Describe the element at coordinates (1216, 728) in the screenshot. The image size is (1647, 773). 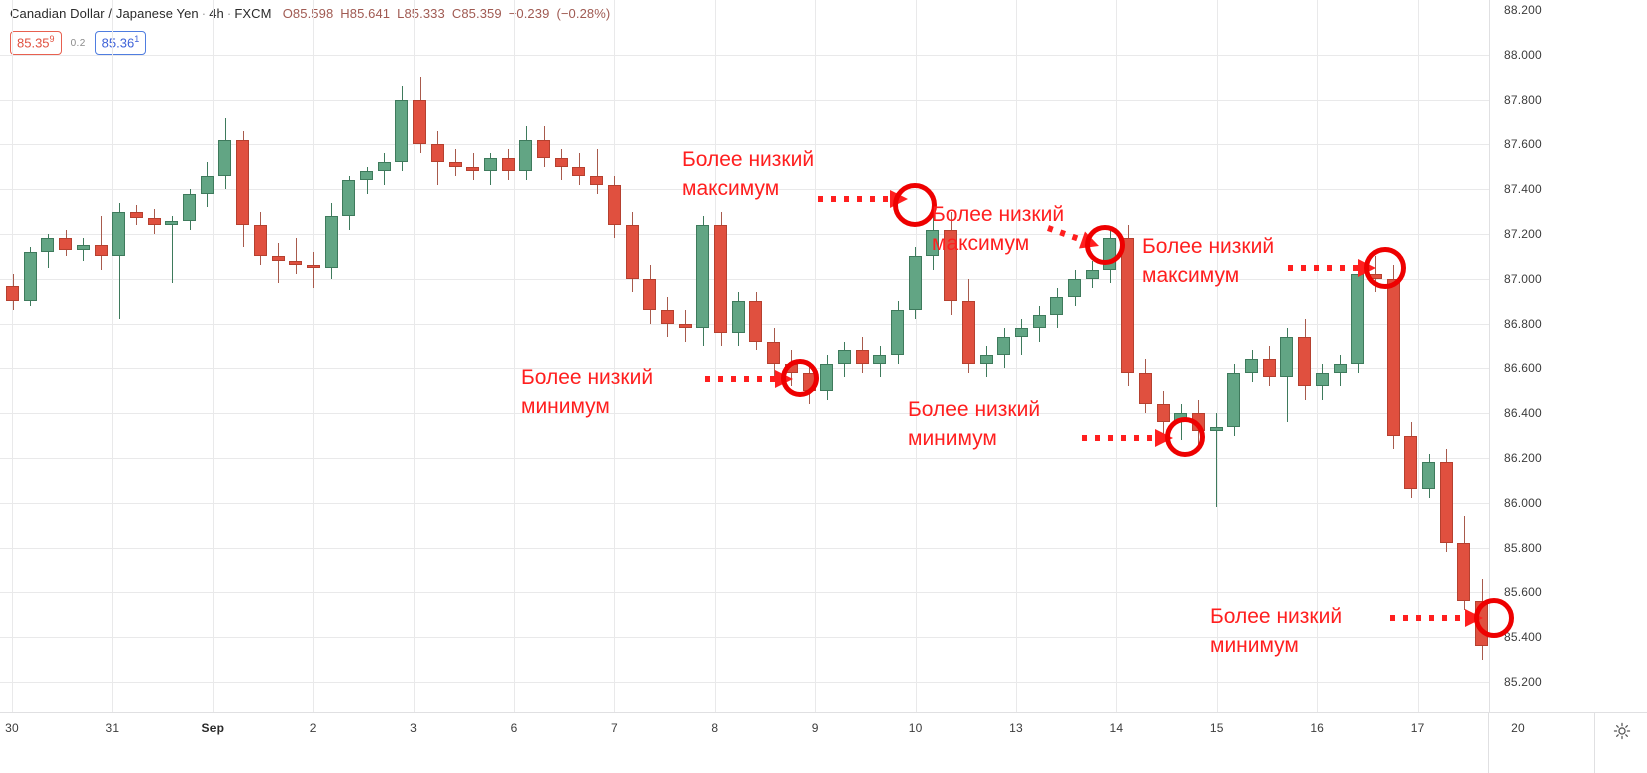
I see `time-tick-label: 15` at that location.